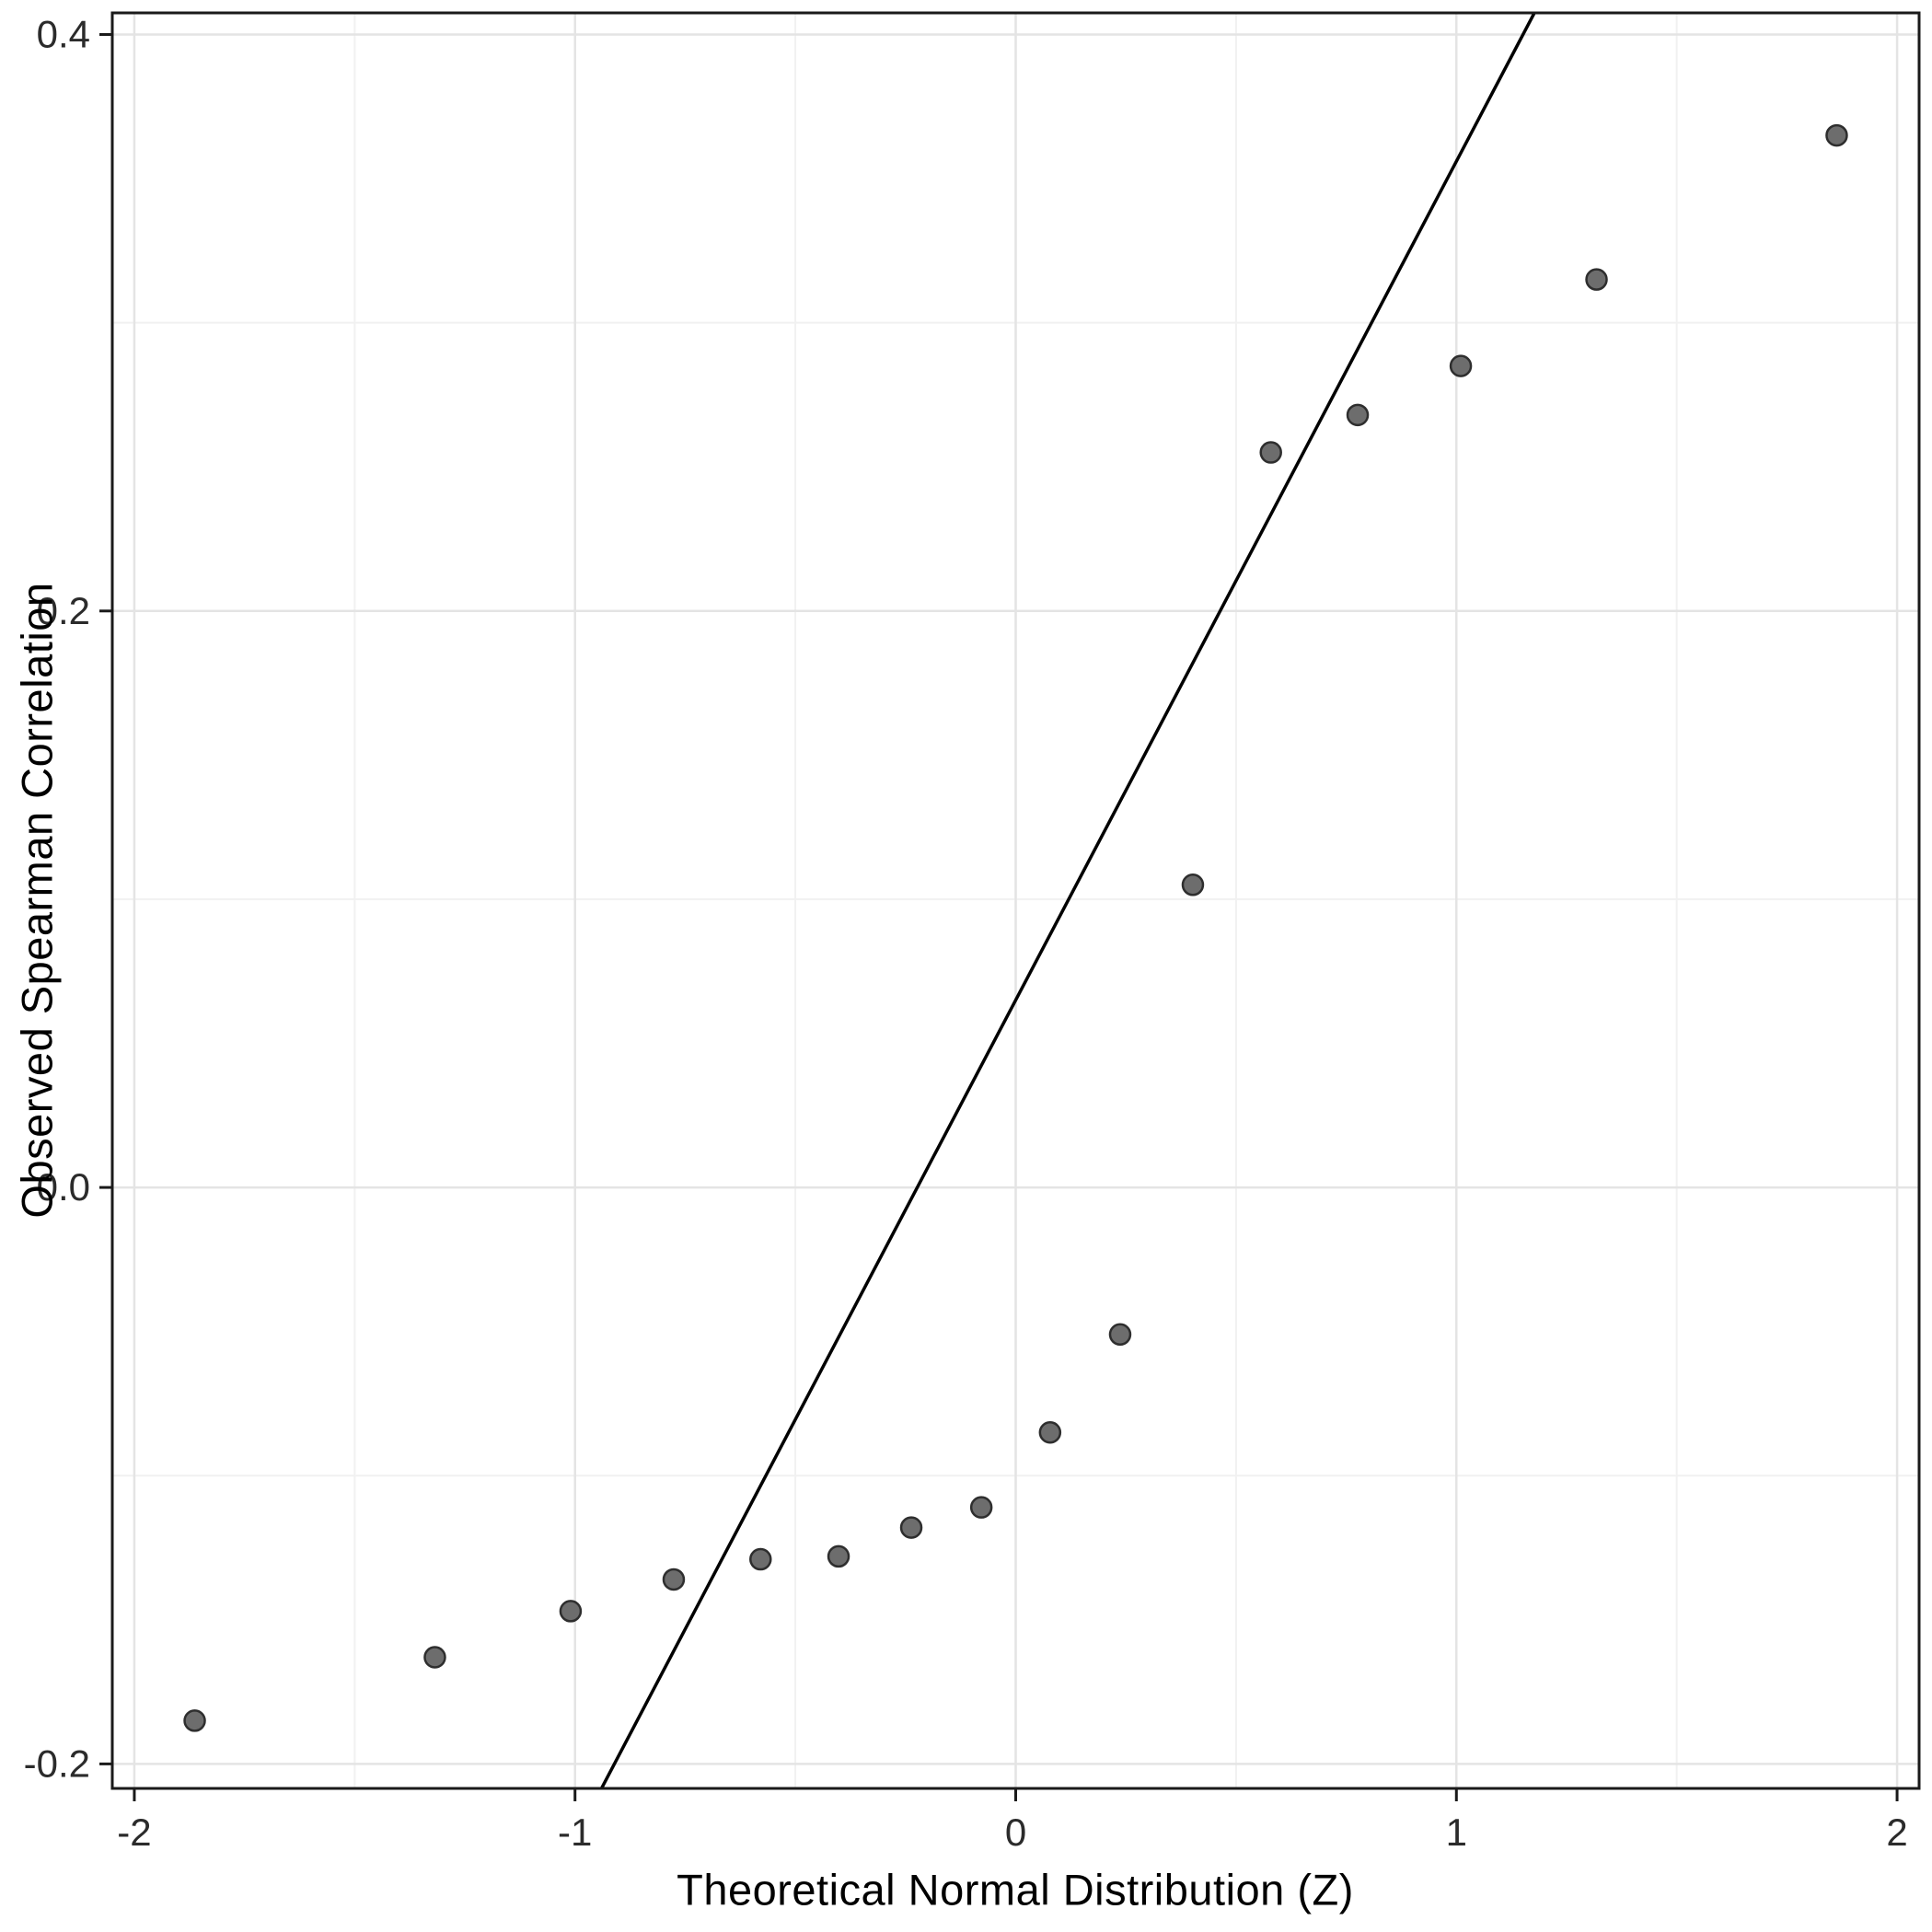 The height and width of the screenshot is (1932, 1932). What do you see at coordinates (575, 1833) in the screenshot?
I see `x-tick-label: -1` at bounding box center [575, 1833].